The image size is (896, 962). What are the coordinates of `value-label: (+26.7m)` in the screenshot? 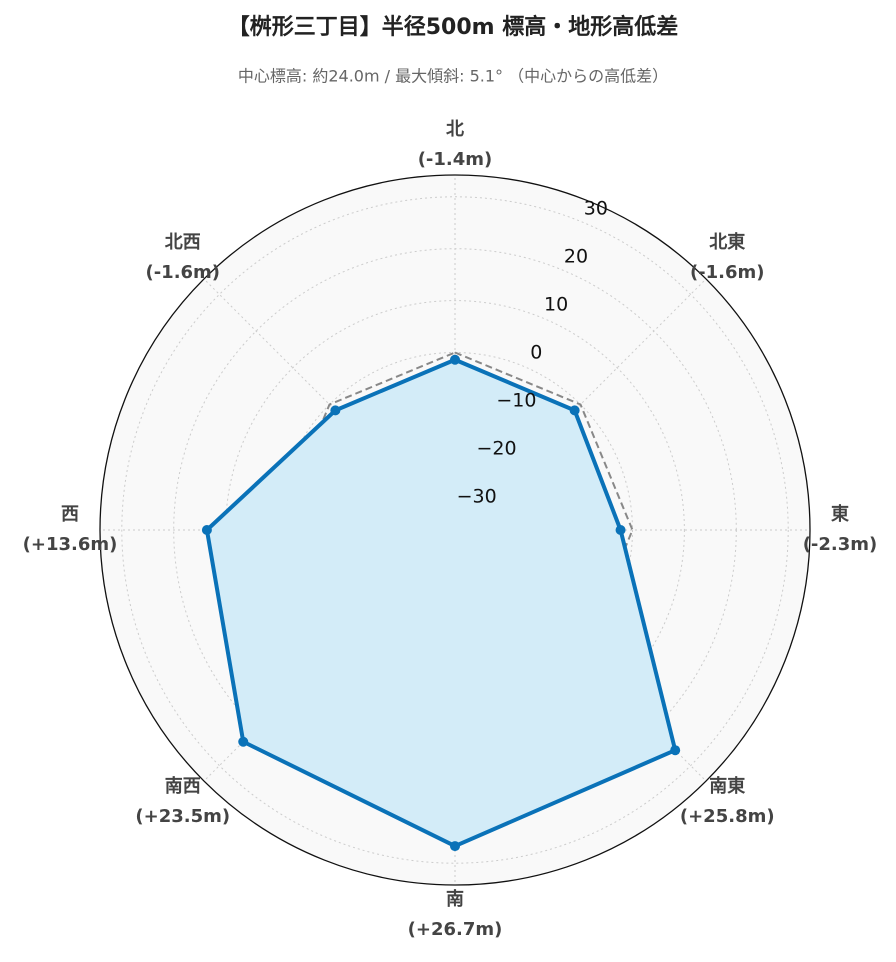 It's located at (455, 929).